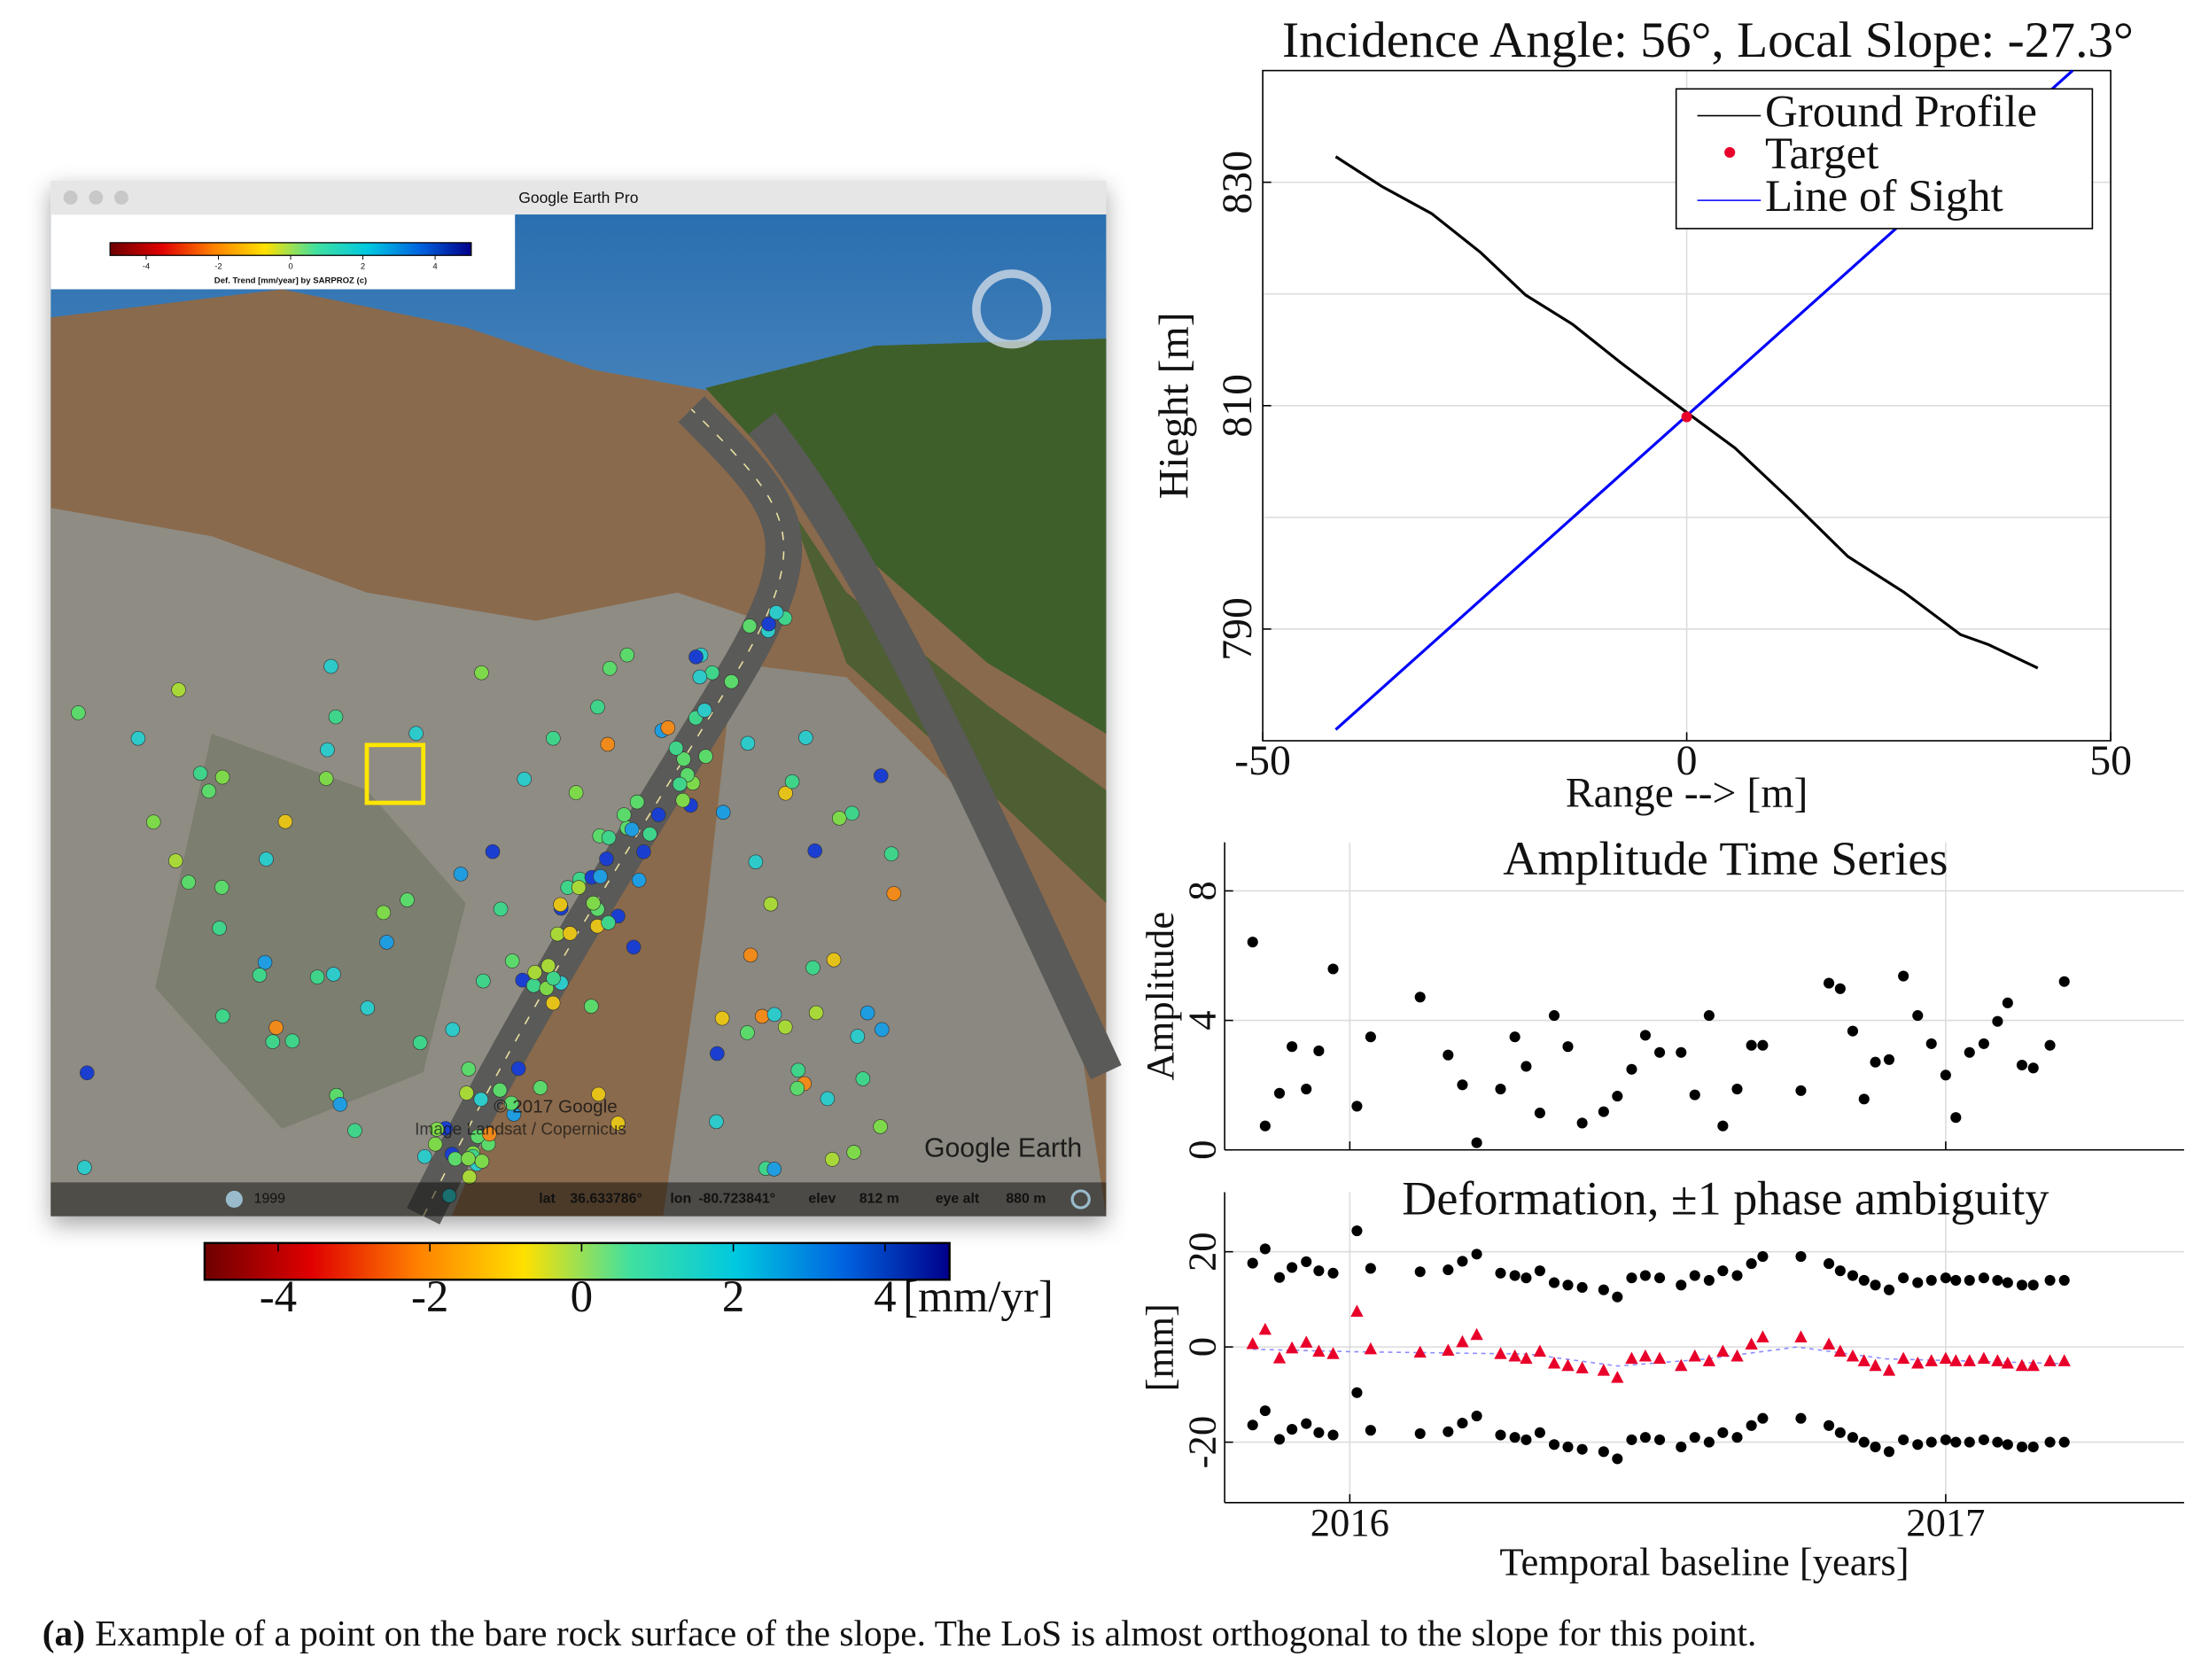 The height and width of the screenshot is (1680, 2201). What do you see at coordinates (234, 1199) in the screenshot?
I see `history-icon` at bounding box center [234, 1199].